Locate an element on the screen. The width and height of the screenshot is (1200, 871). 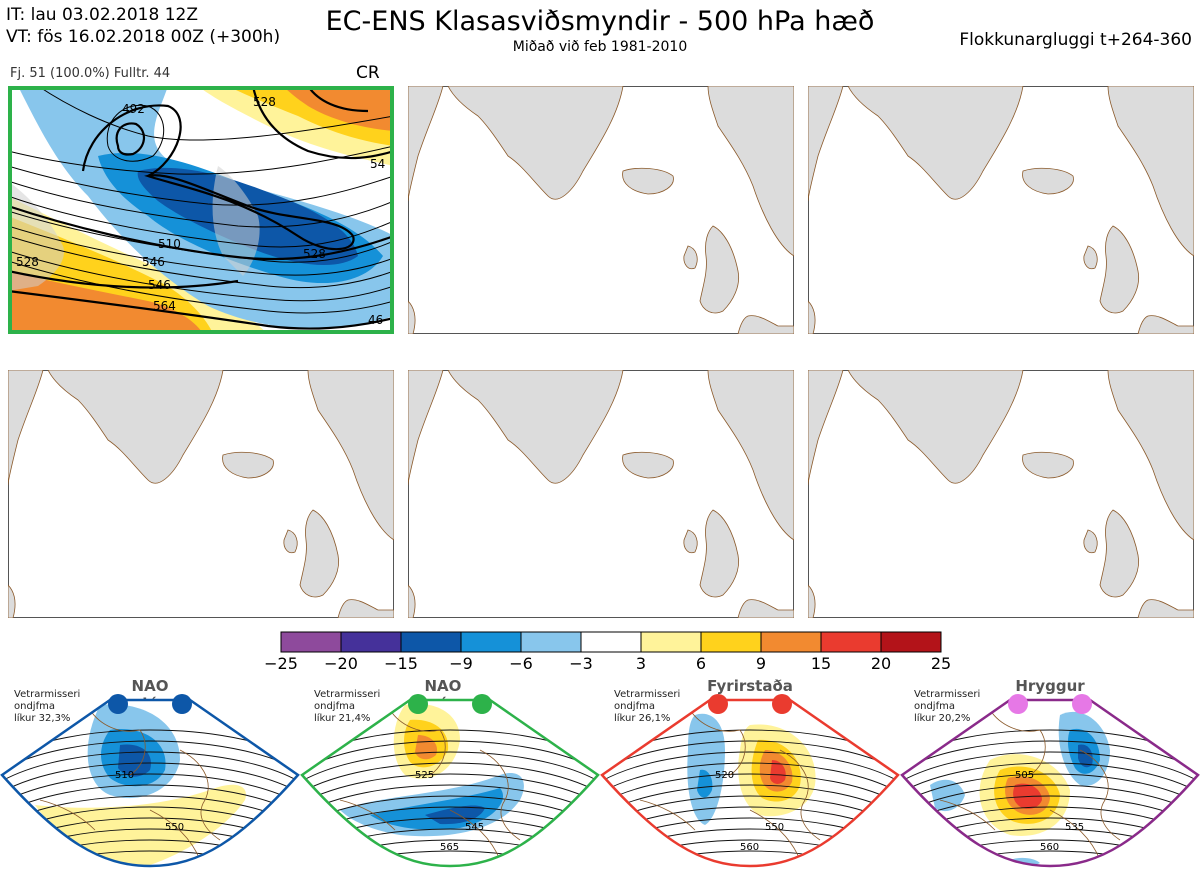
regime-contour-label: 565 is located at coordinates (449, 847).